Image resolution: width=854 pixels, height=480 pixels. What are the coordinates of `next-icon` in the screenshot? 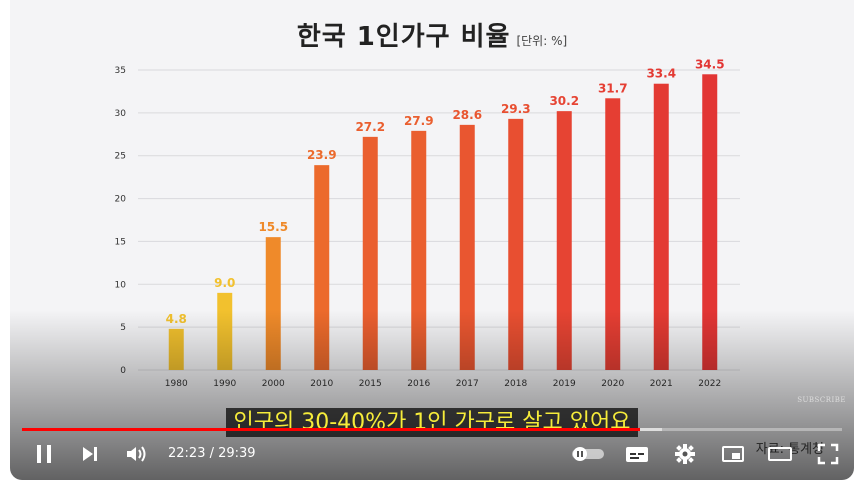 It's located at (90, 454).